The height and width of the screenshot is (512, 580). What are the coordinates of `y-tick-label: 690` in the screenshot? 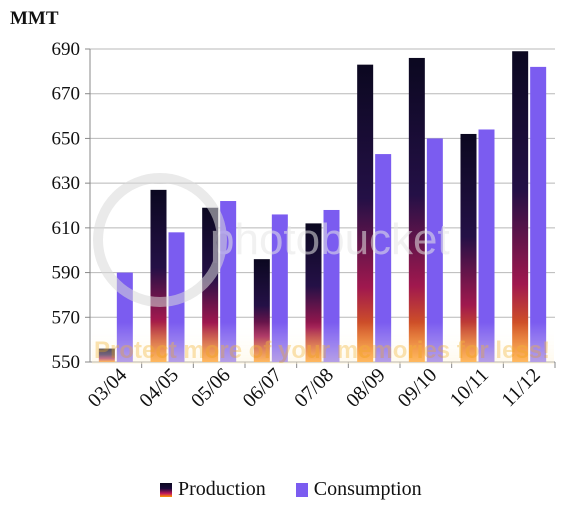 It's located at (66, 49).